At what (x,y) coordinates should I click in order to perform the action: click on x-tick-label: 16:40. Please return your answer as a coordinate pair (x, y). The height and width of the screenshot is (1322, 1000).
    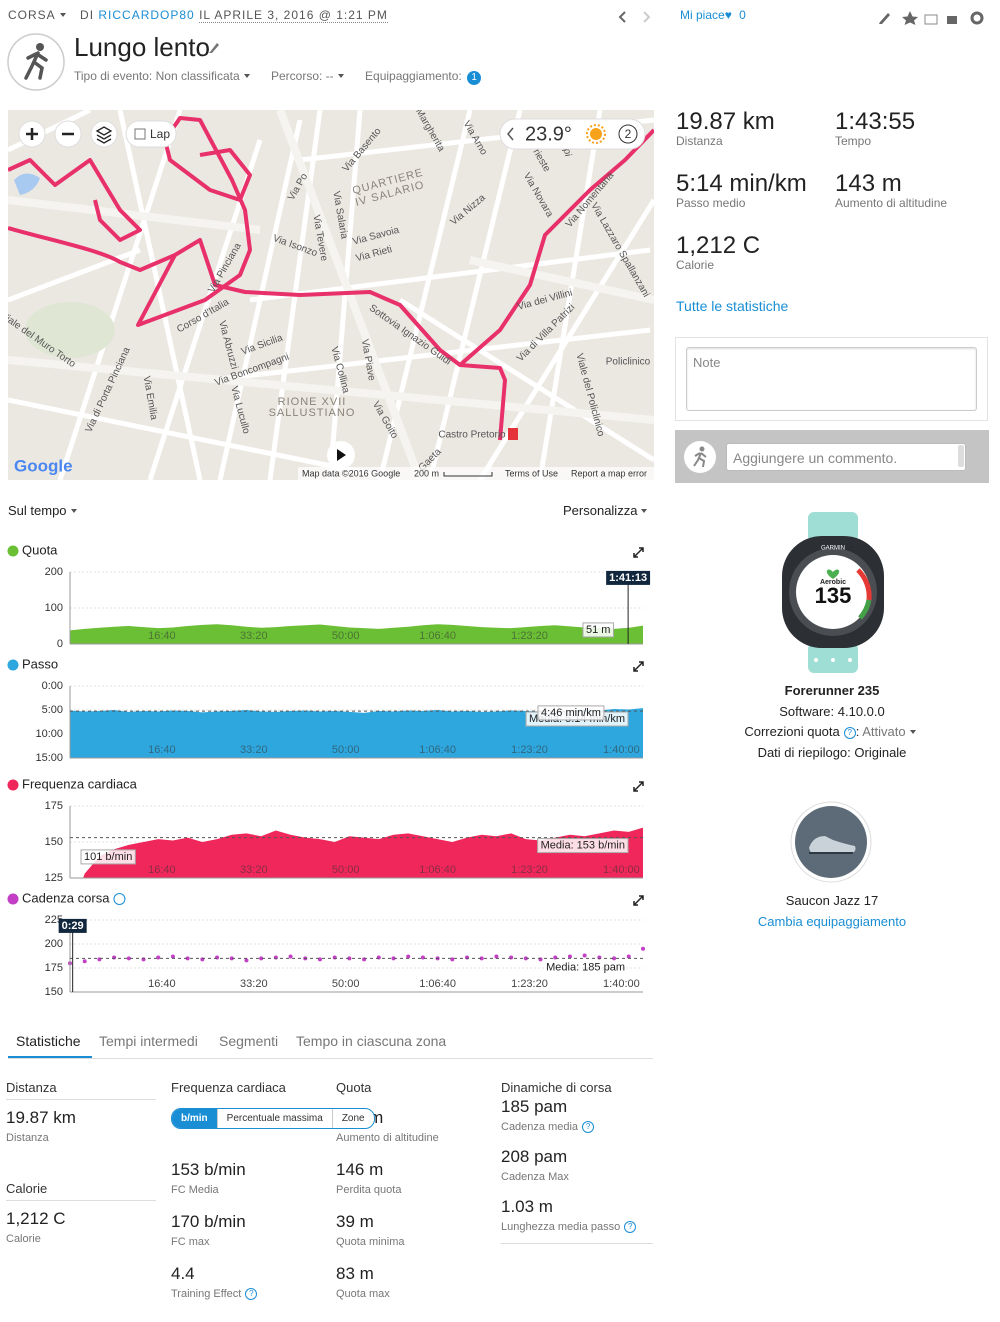
    Looking at the image, I should click on (162, 636).